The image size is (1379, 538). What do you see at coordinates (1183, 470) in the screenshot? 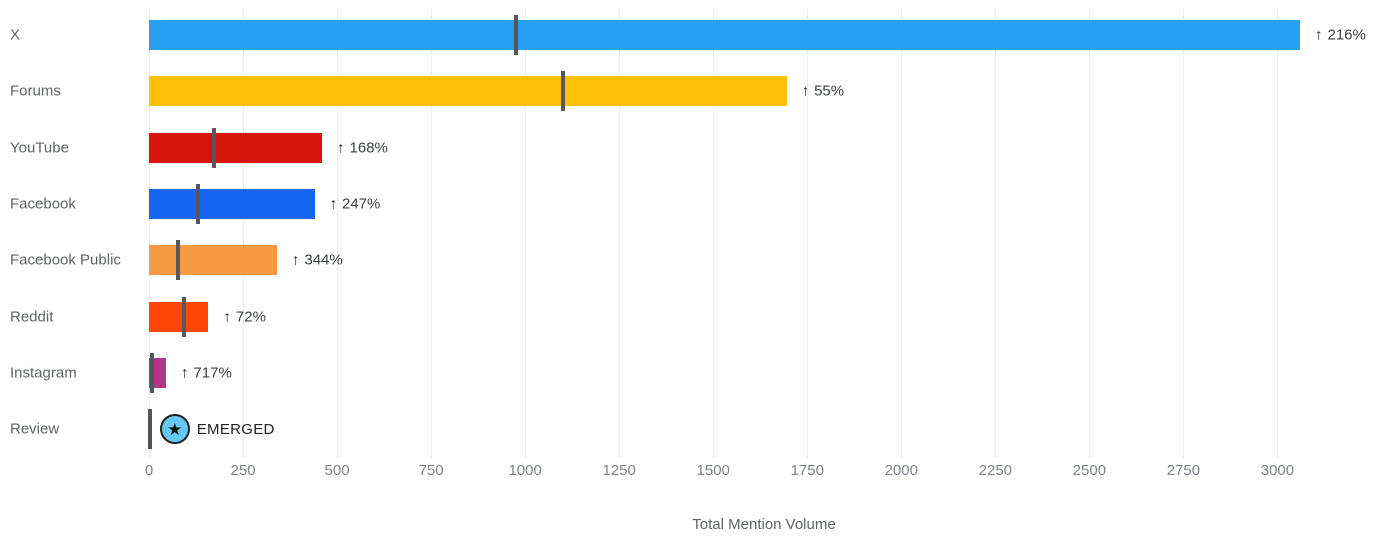
I see `x-tick-label: 2750` at bounding box center [1183, 470].